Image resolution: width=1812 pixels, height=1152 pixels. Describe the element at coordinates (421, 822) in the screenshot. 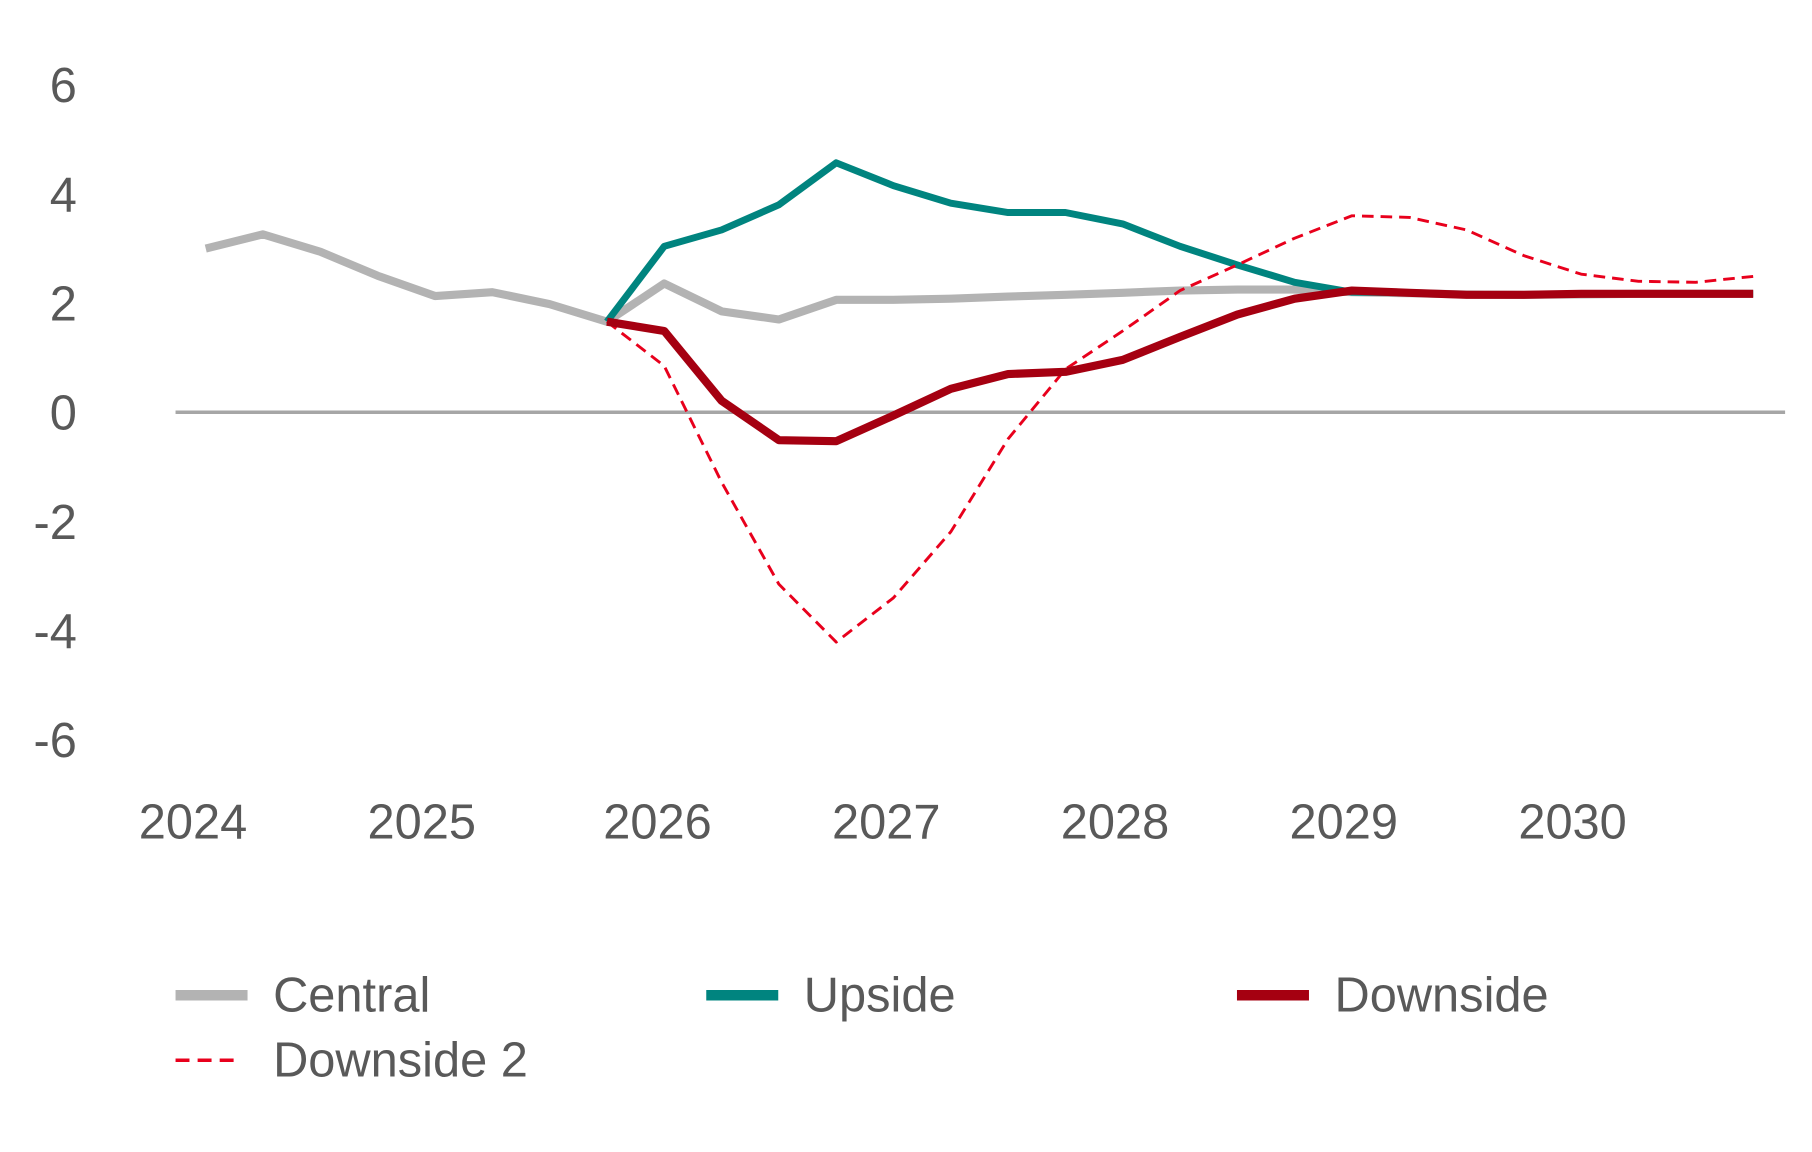

I see `x-tick-label: 2025` at that location.